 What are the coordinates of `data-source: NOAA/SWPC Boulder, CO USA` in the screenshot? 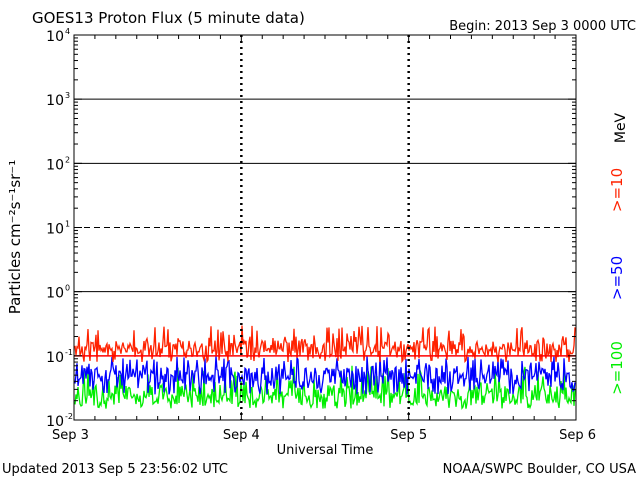 It's located at (539, 469).